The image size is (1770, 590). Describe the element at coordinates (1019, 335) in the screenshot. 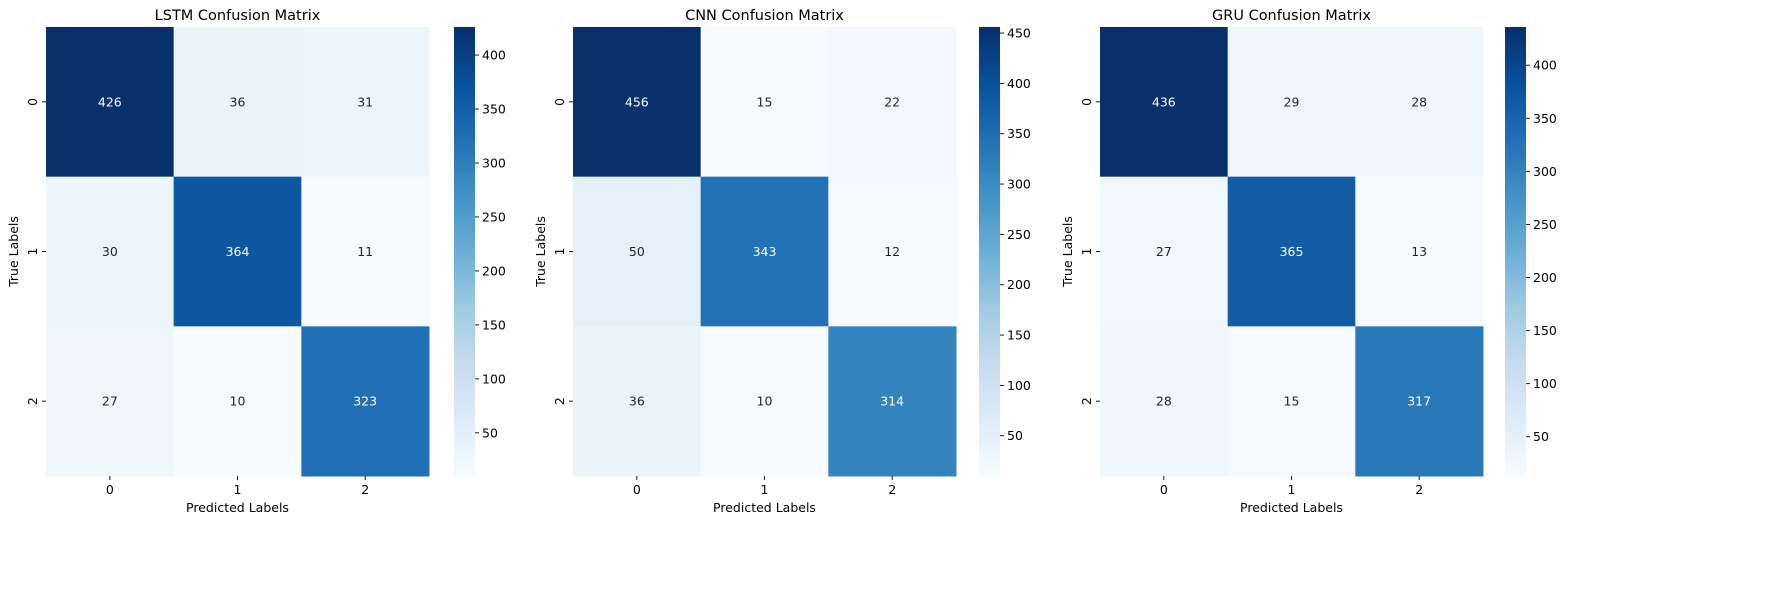

I see `colorbar-tick-label: 150` at that location.